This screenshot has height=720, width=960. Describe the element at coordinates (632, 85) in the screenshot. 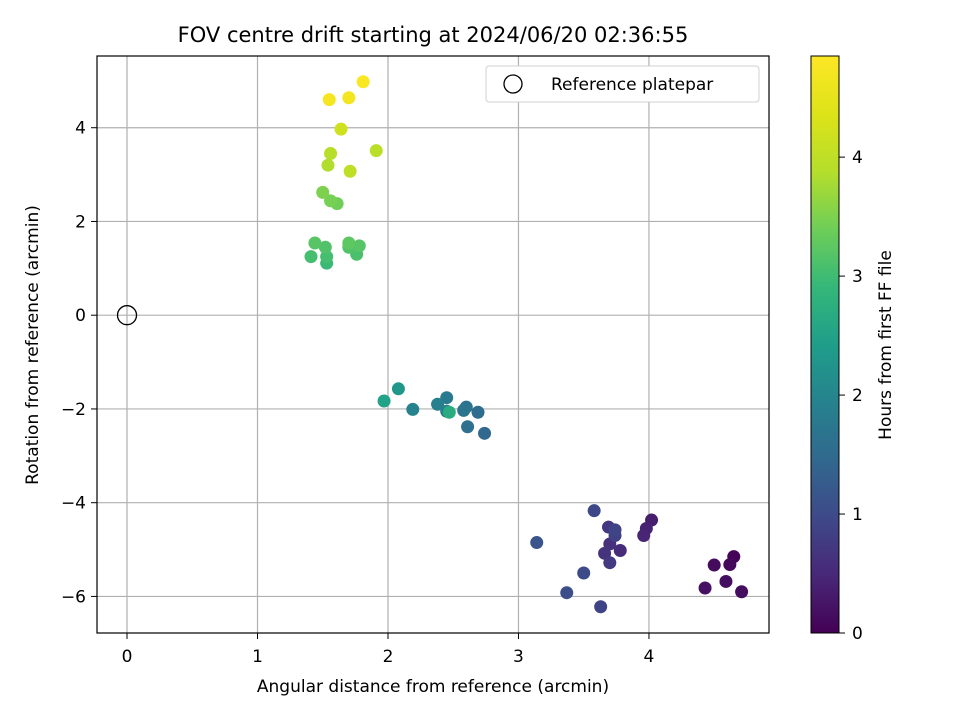

I see `legend-label-reference: Reference platepar` at that location.